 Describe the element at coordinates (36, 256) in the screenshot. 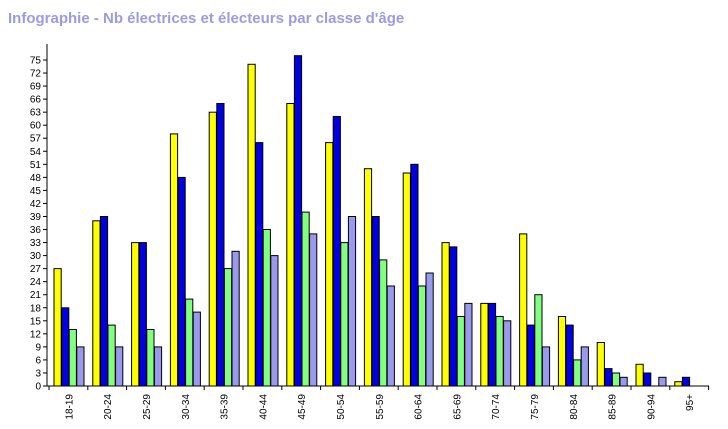

I see `y-tick-label: 30` at that location.